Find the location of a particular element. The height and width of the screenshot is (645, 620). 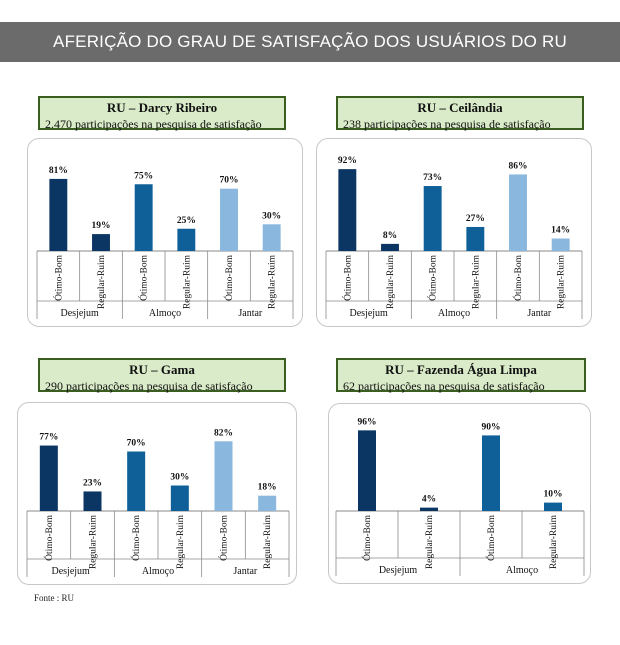

data-label: 10% is located at coordinates (553, 495).